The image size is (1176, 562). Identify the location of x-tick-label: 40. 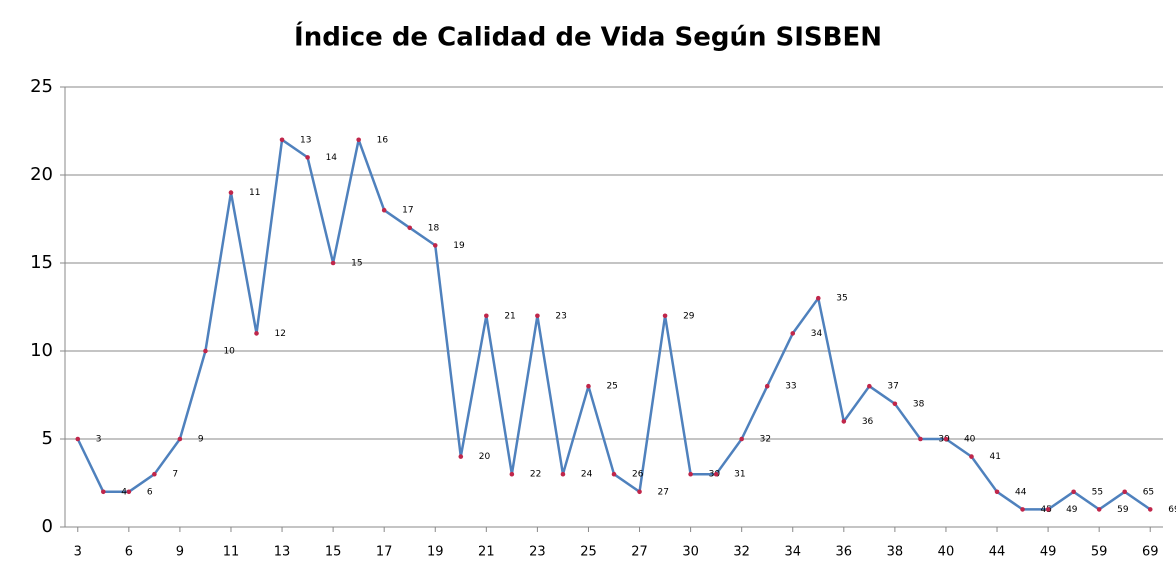
(946, 552).